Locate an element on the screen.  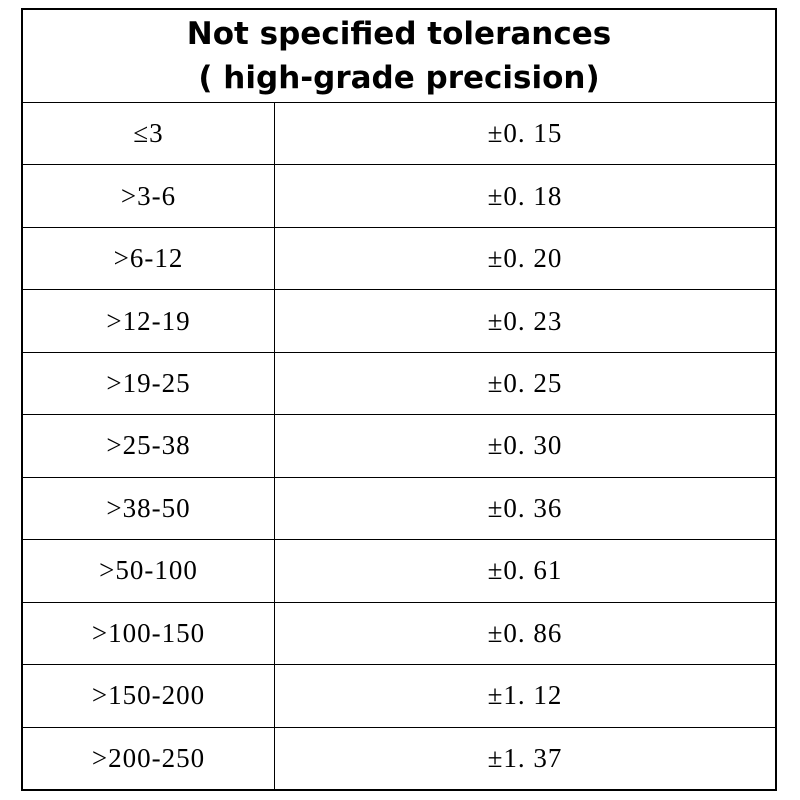
range-cell: >3-6 is located at coordinates (149, 196).